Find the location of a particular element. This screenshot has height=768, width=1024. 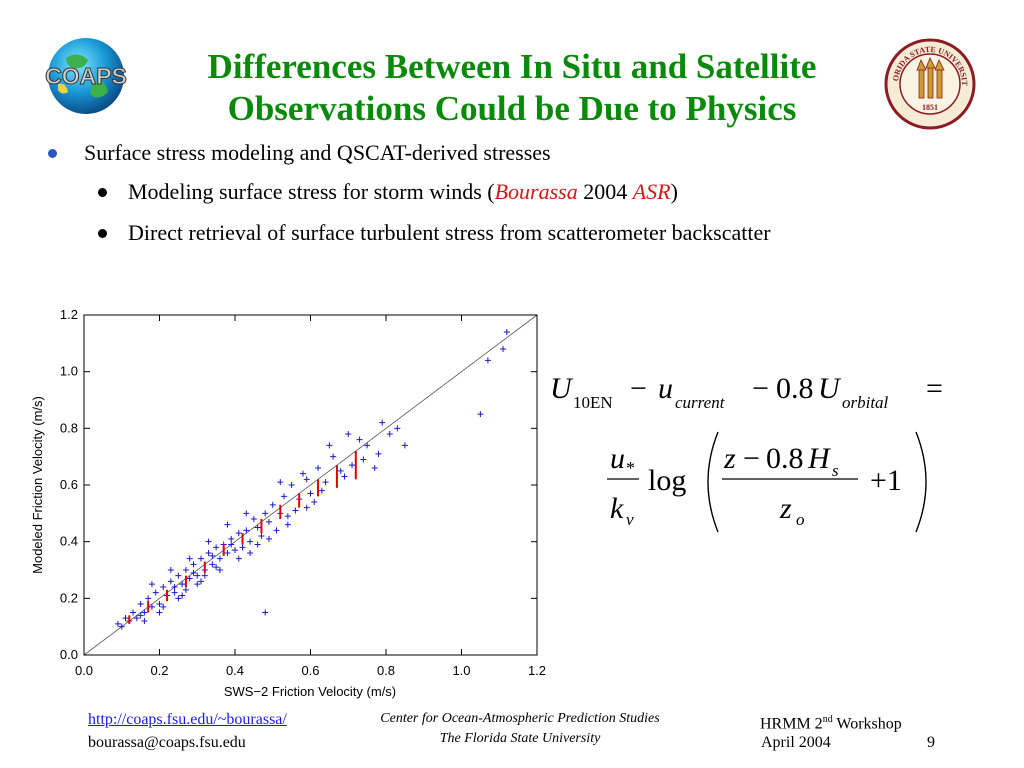

eq-star: * is located at coordinates (630, 468).